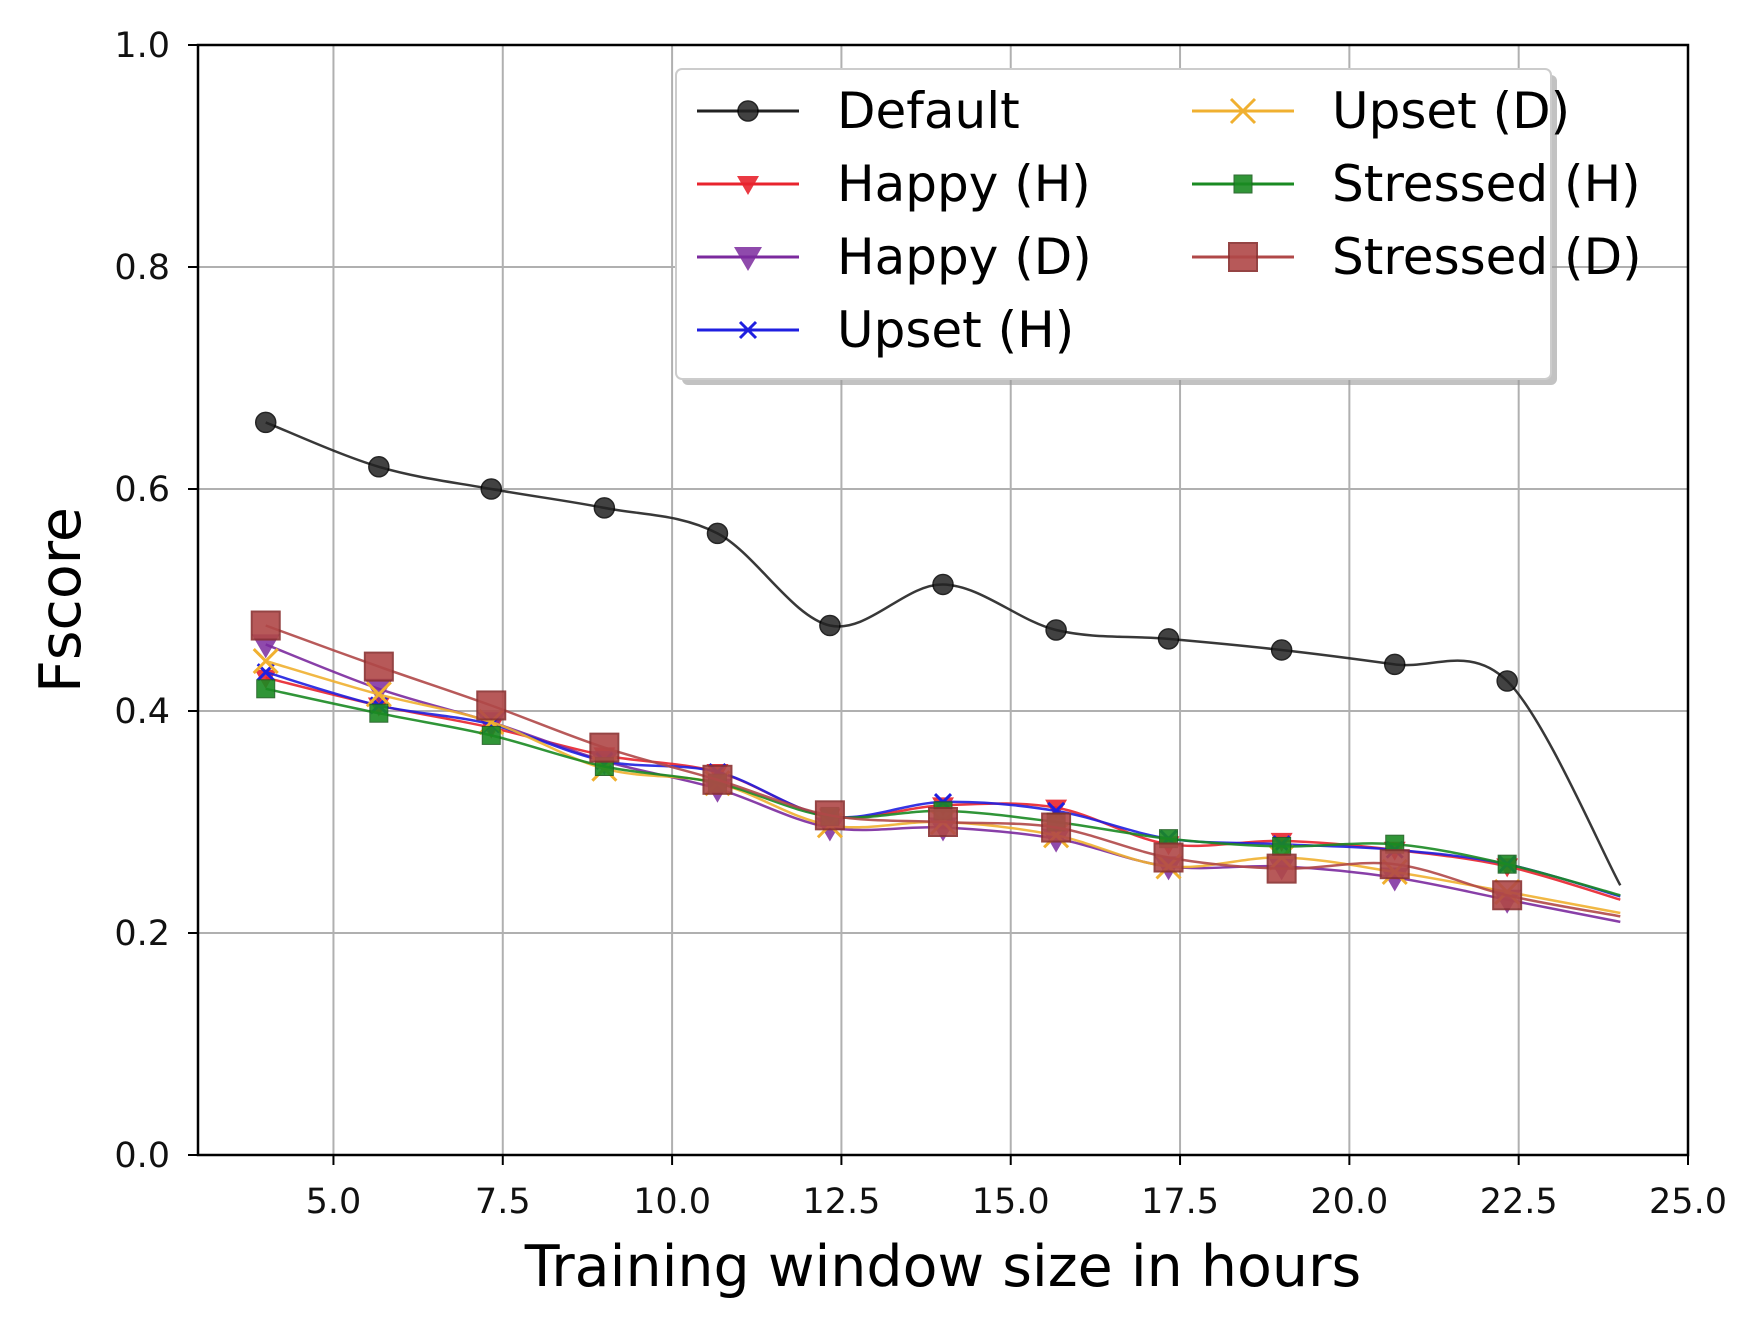 Image resolution: width=1763 pixels, height=1327 pixels. I want to click on legend-item: Default, so click(858, 111).